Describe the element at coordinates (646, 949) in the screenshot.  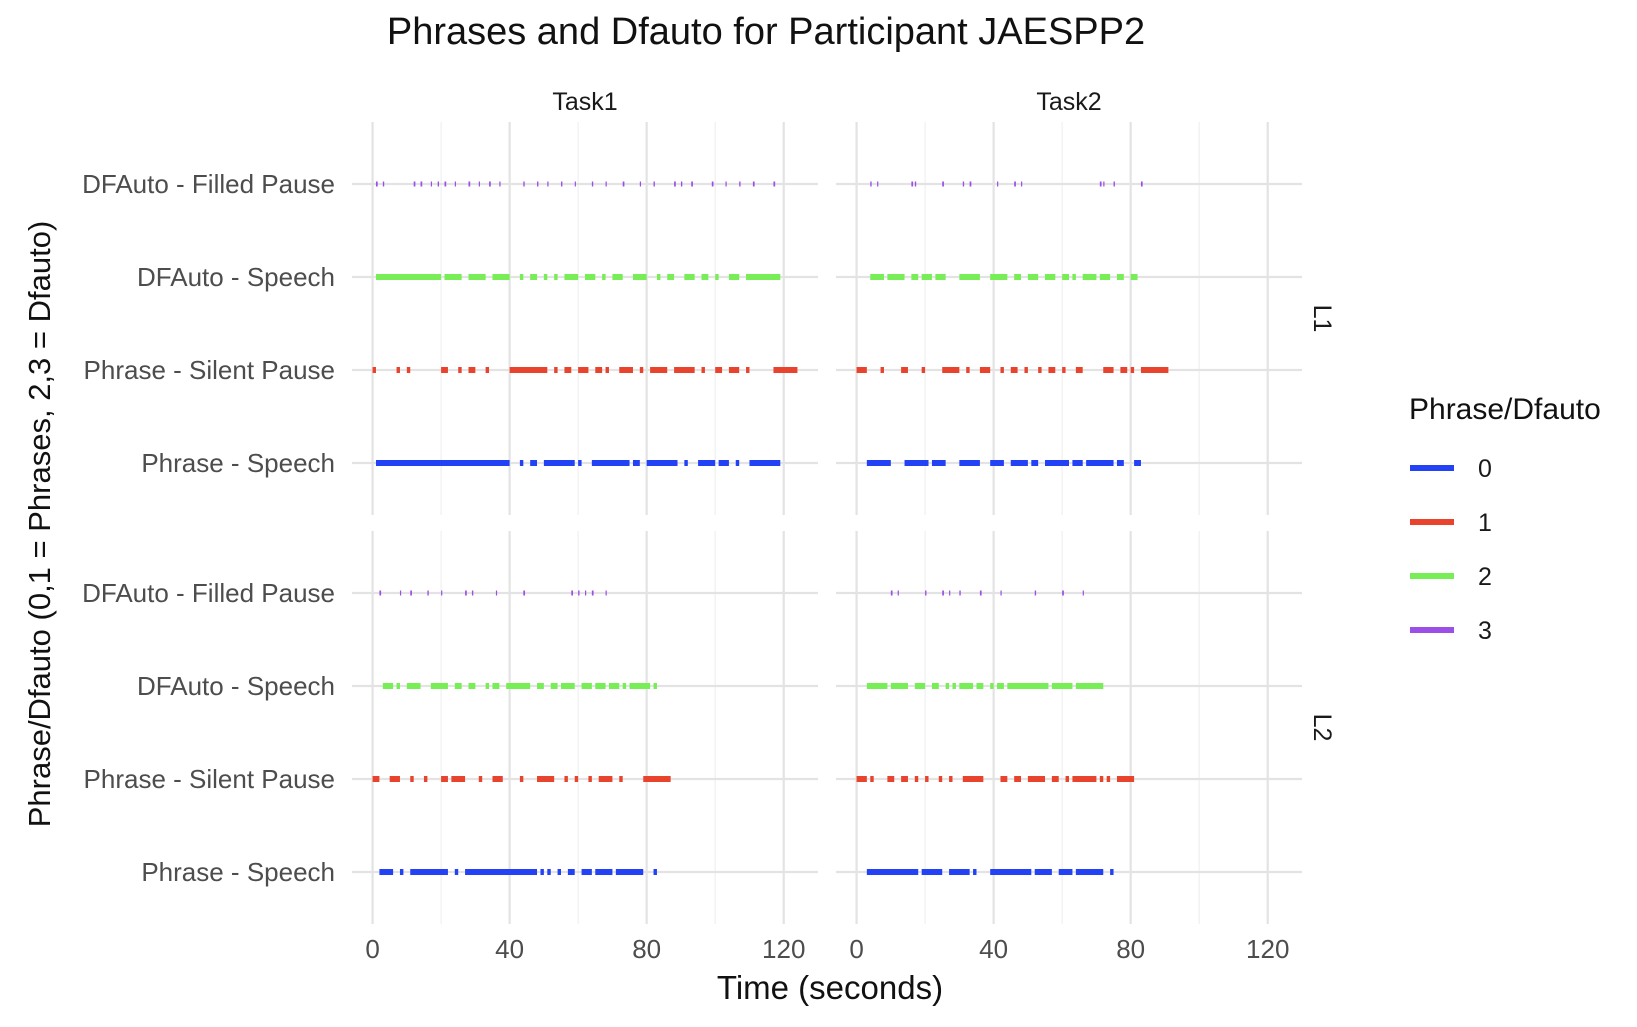
I see `x-tick-label: 80` at that location.